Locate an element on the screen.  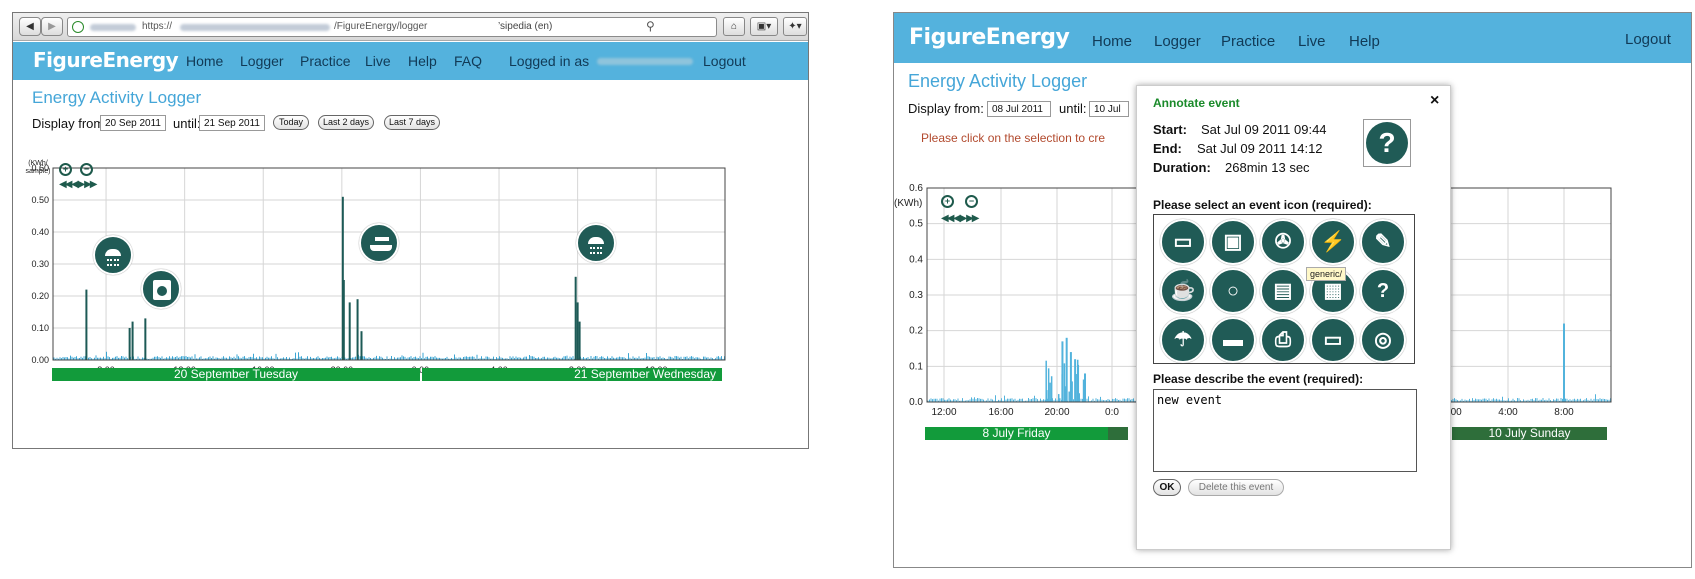
blurred-username is located at coordinates (645, 61).